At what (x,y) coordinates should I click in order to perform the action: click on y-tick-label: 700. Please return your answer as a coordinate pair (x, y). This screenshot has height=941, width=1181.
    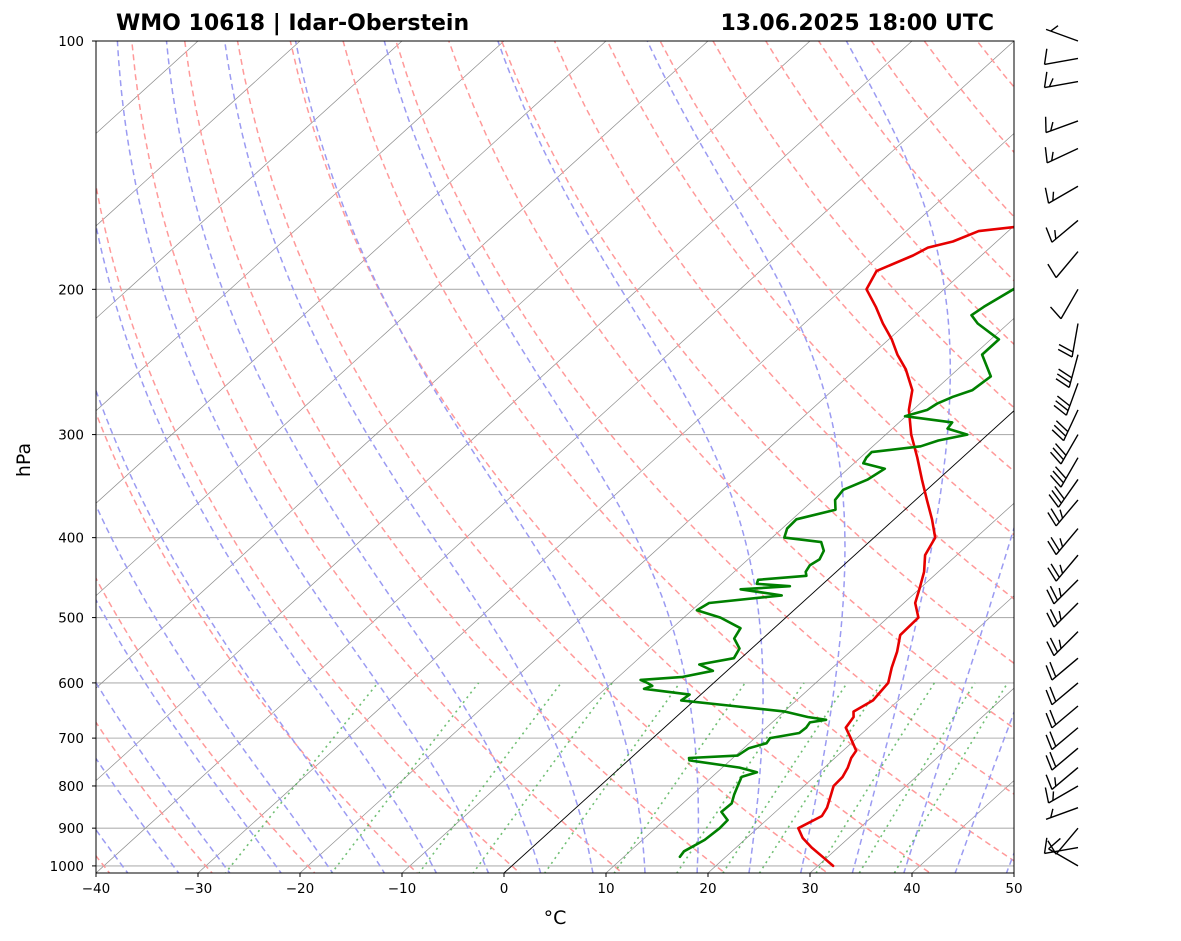
    Looking at the image, I should click on (71, 739).